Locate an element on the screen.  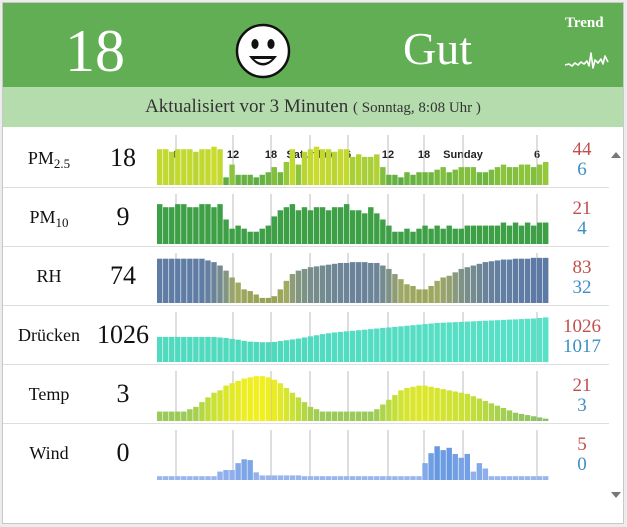
metric-row-pressure: Drücken 1026 1026 1017 is located at coordinates (306, 335).